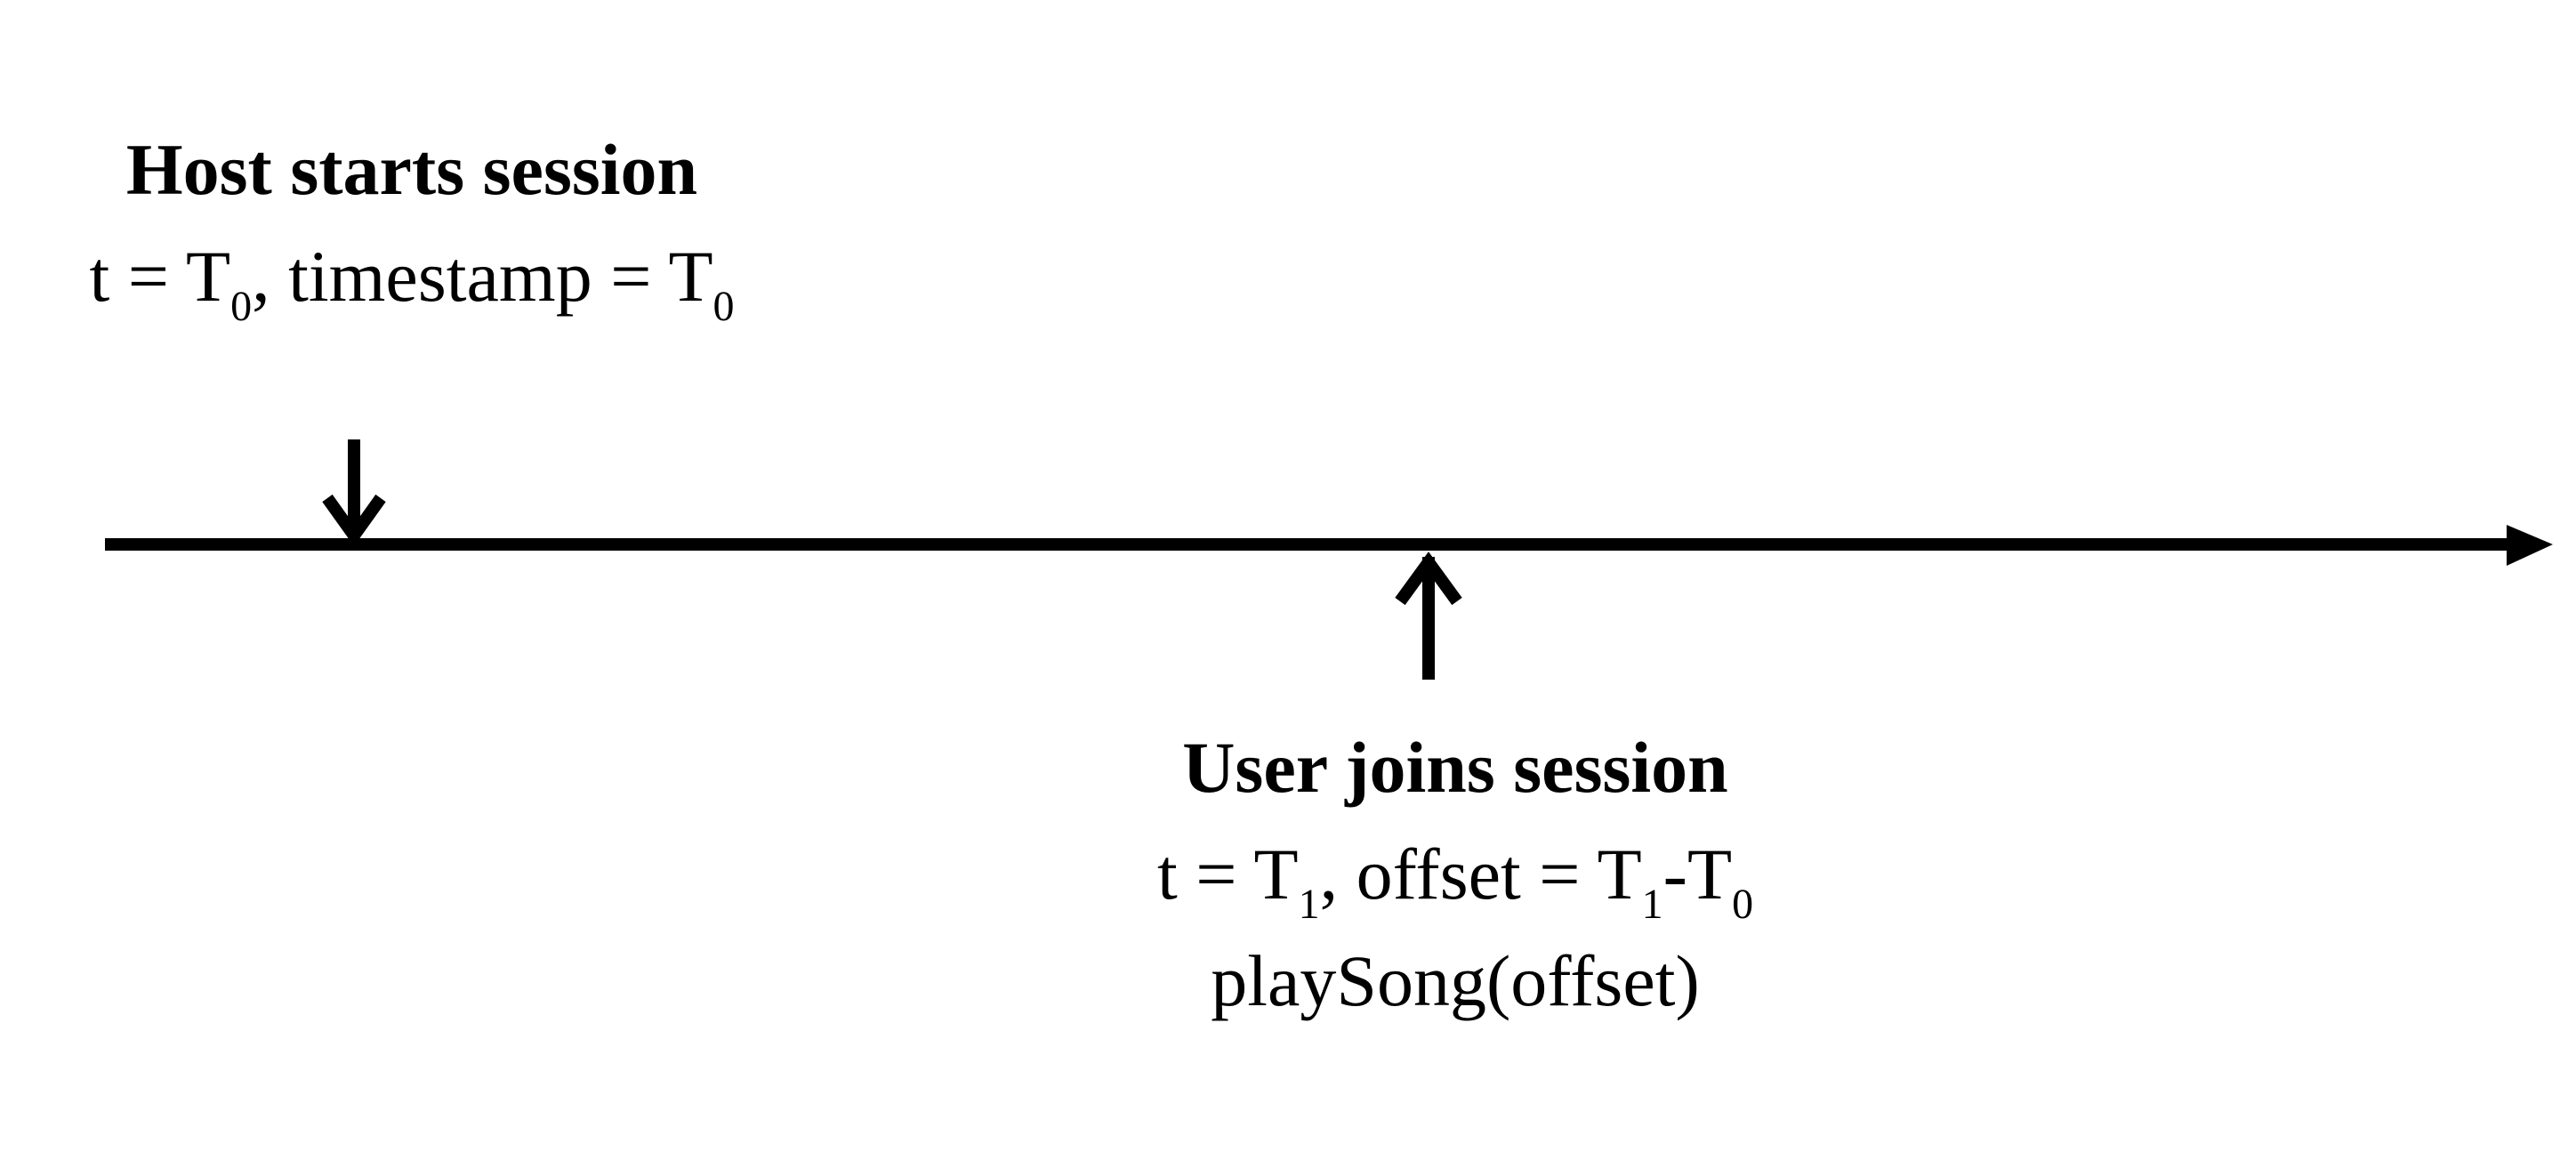 This screenshot has width=2576, height=1160. What do you see at coordinates (1455, 881) in the screenshot?
I see `user-join-formula: t = T1, offset = T1-T0` at bounding box center [1455, 881].